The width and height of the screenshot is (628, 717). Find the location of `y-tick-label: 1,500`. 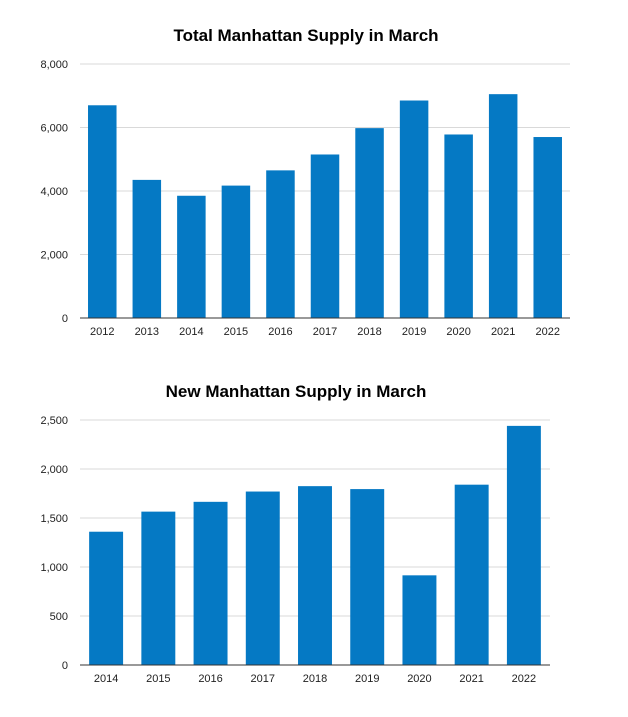

y-tick-label: 1,500 is located at coordinates (54, 519).